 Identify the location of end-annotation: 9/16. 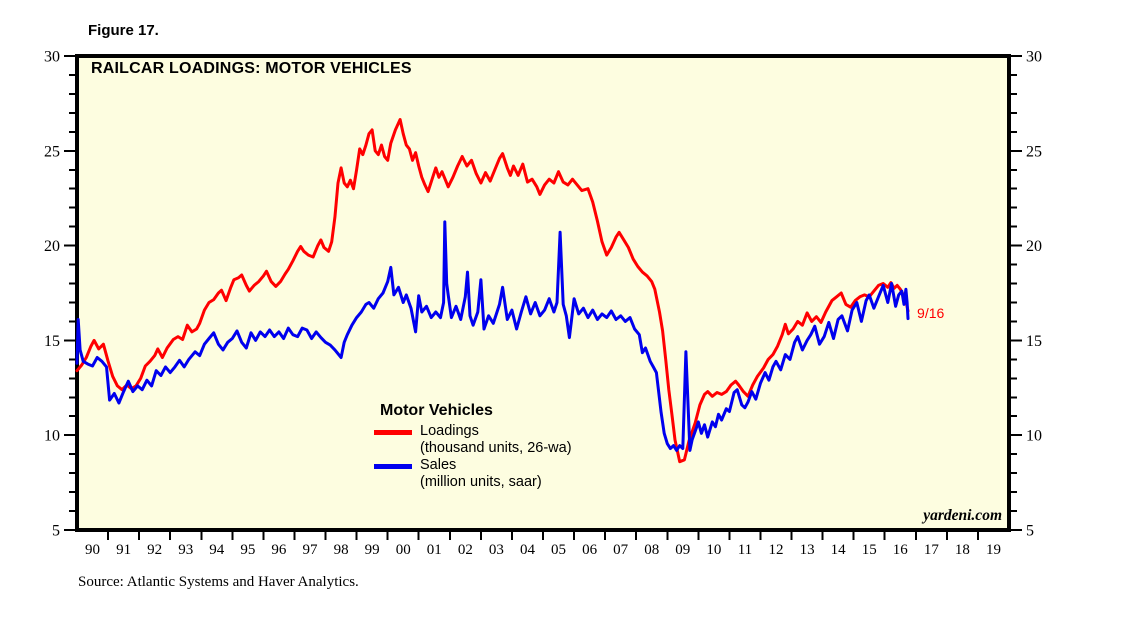
(931, 313).